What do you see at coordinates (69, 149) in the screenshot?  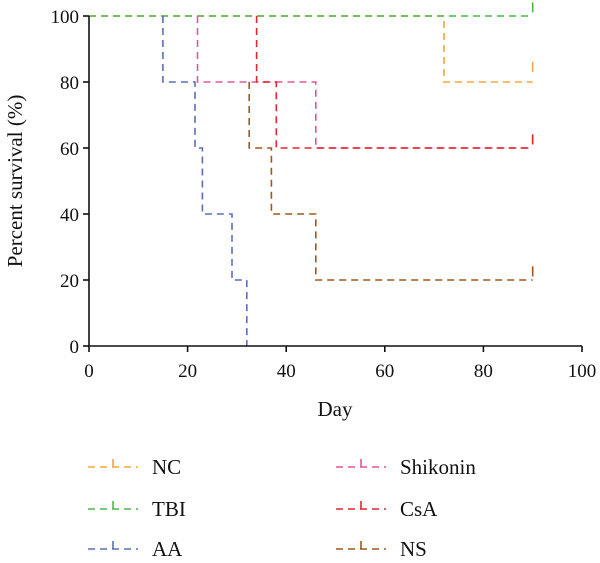 I see `y-tick-label: 60` at bounding box center [69, 149].